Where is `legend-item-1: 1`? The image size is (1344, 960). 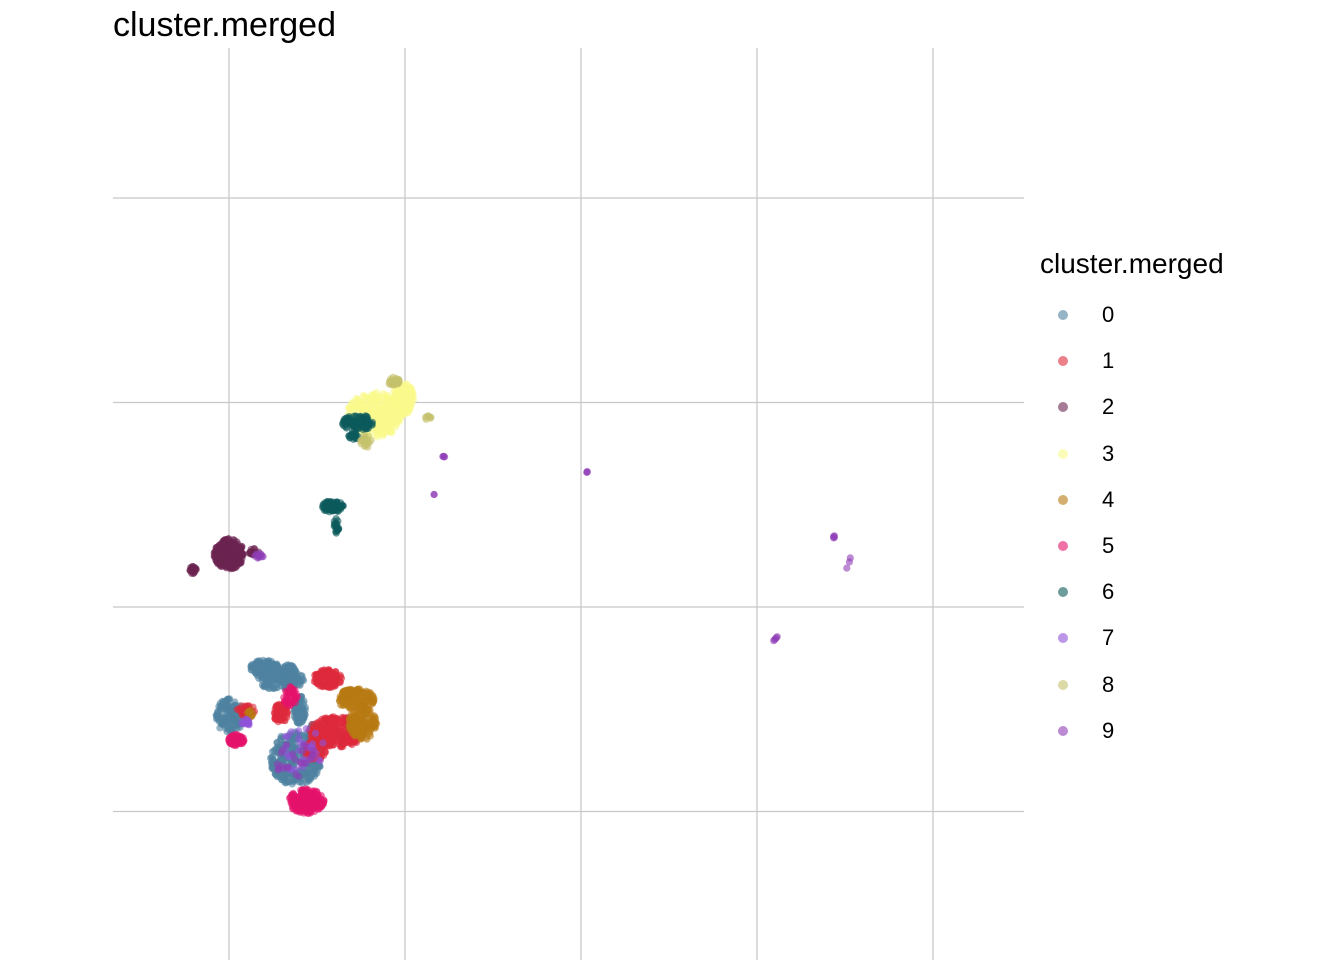 legend-item-1: 1 is located at coordinates (1132, 361).